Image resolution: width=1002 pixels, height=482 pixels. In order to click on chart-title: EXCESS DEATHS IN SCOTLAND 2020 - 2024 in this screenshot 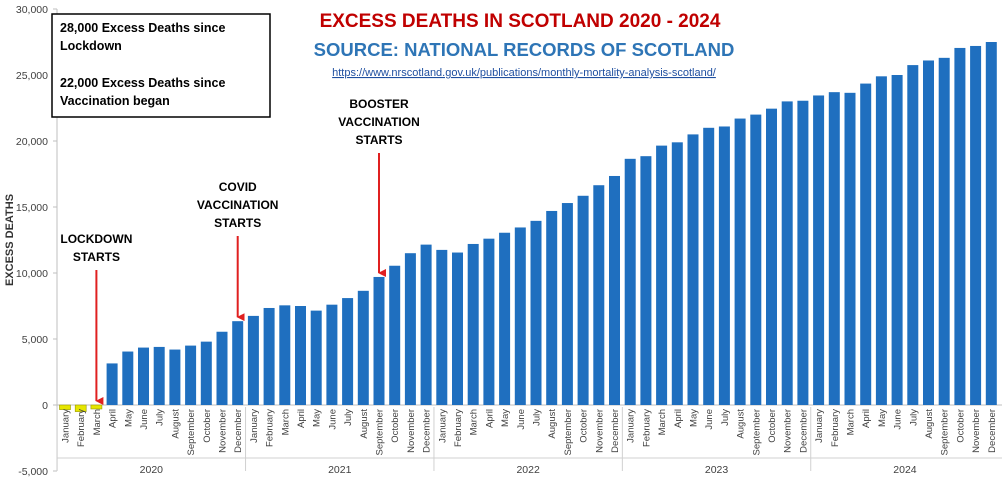, I will do `click(520, 21)`.